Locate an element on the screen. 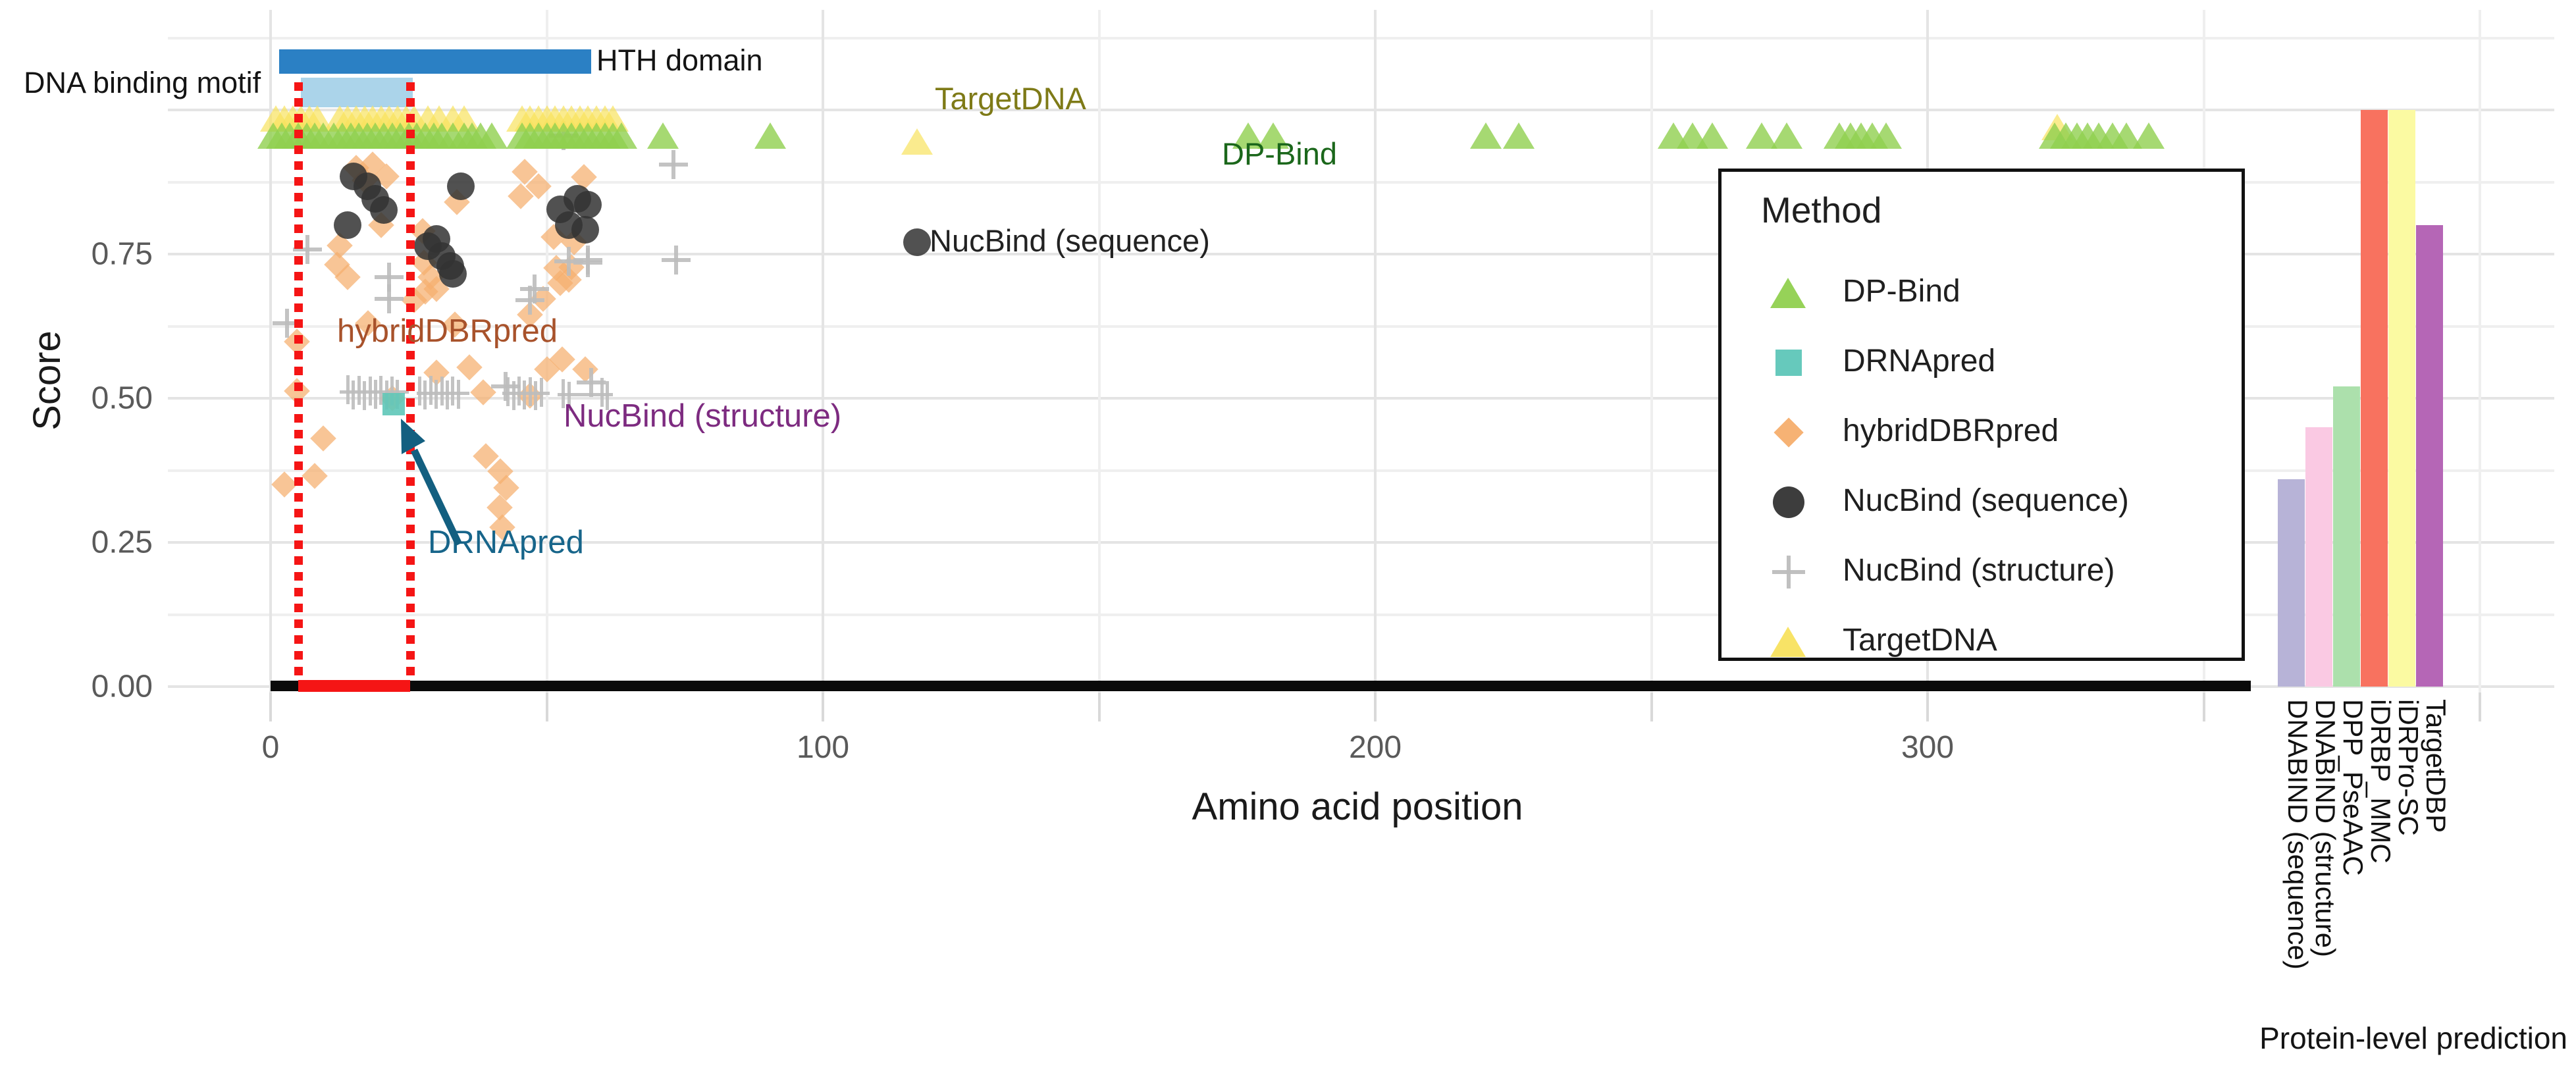  y-tick-label: 0.75 is located at coordinates (122, 254).